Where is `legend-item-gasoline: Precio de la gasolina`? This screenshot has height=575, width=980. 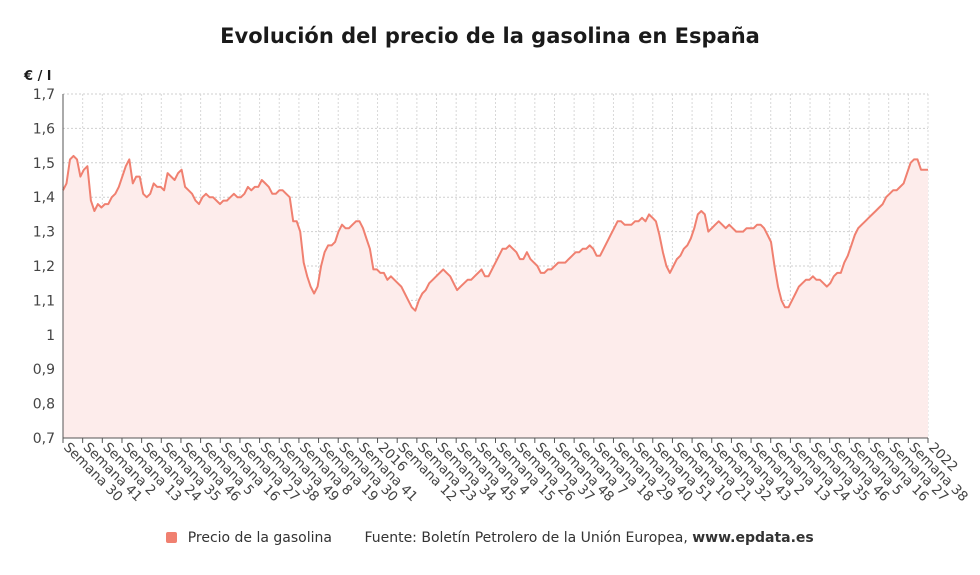
legend-item-gasoline: Precio de la gasolina is located at coordinates (251, 538).